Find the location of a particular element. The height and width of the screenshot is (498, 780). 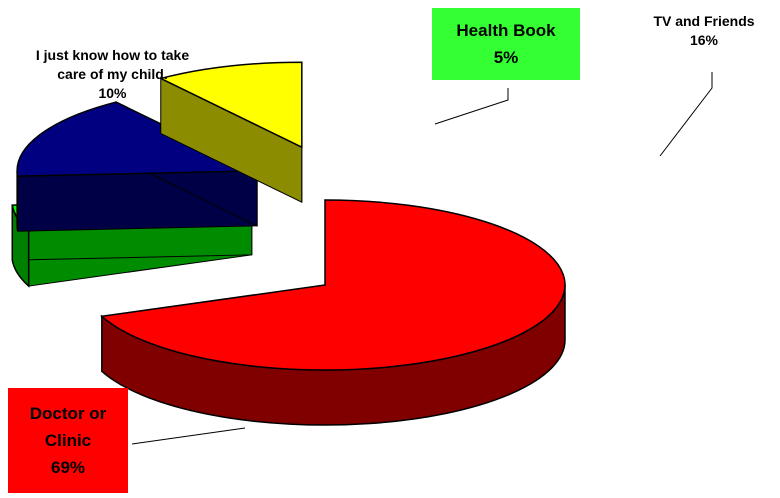

data-label: Doctor or Clinic 69% is located at coordinates (68, 440).